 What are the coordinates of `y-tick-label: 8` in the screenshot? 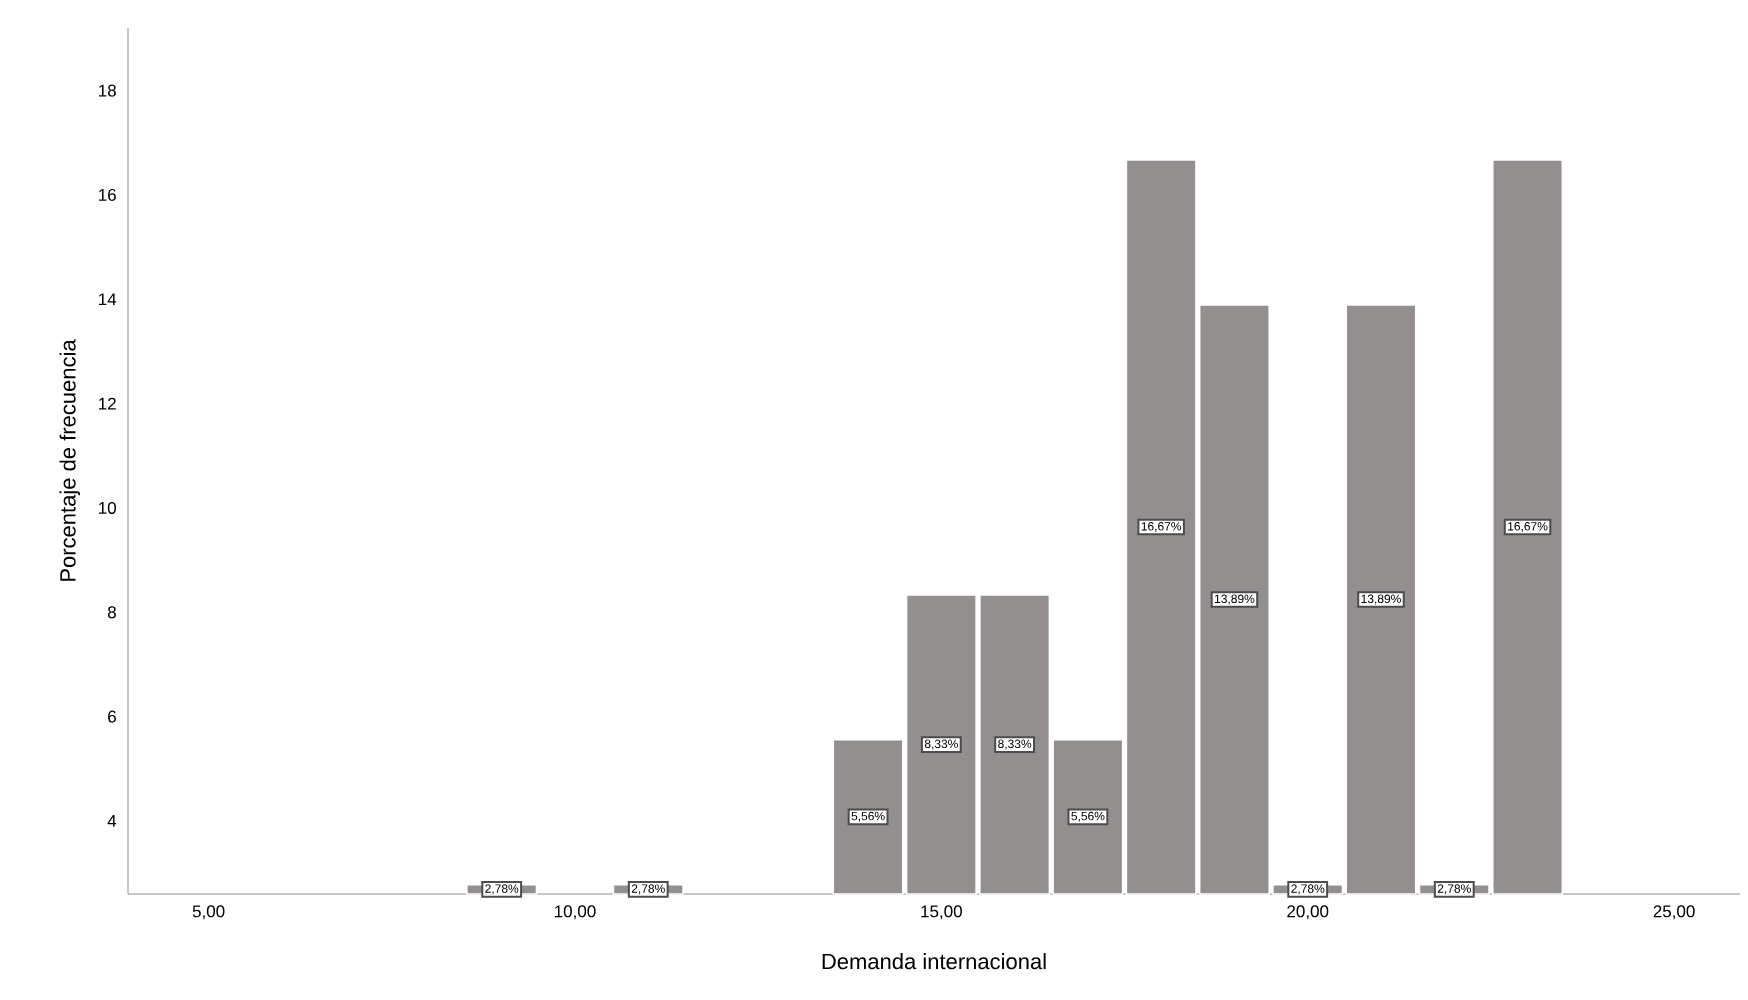 It's located at (111, 612).